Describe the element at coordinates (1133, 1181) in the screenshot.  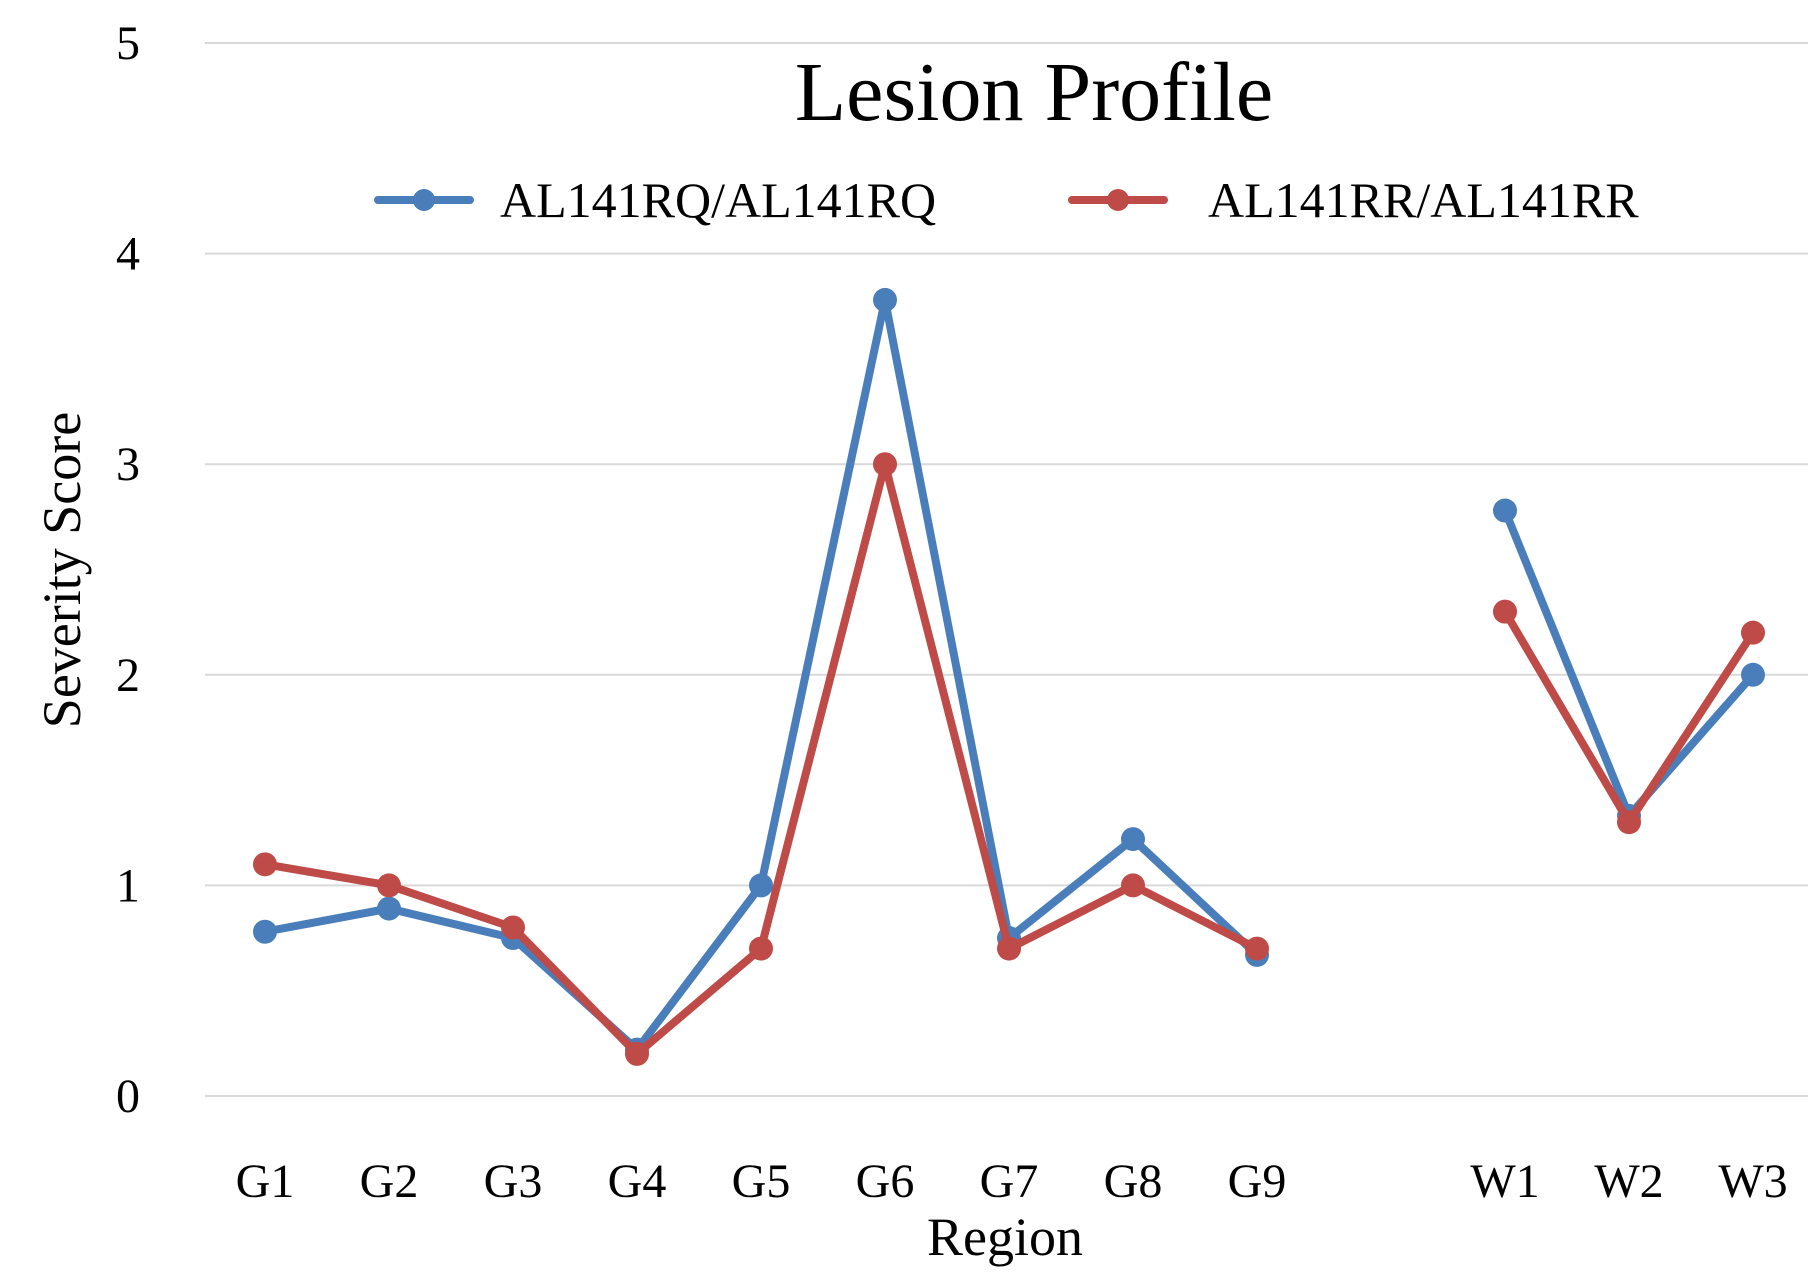
I see `x-tick-label: G8` at that location.